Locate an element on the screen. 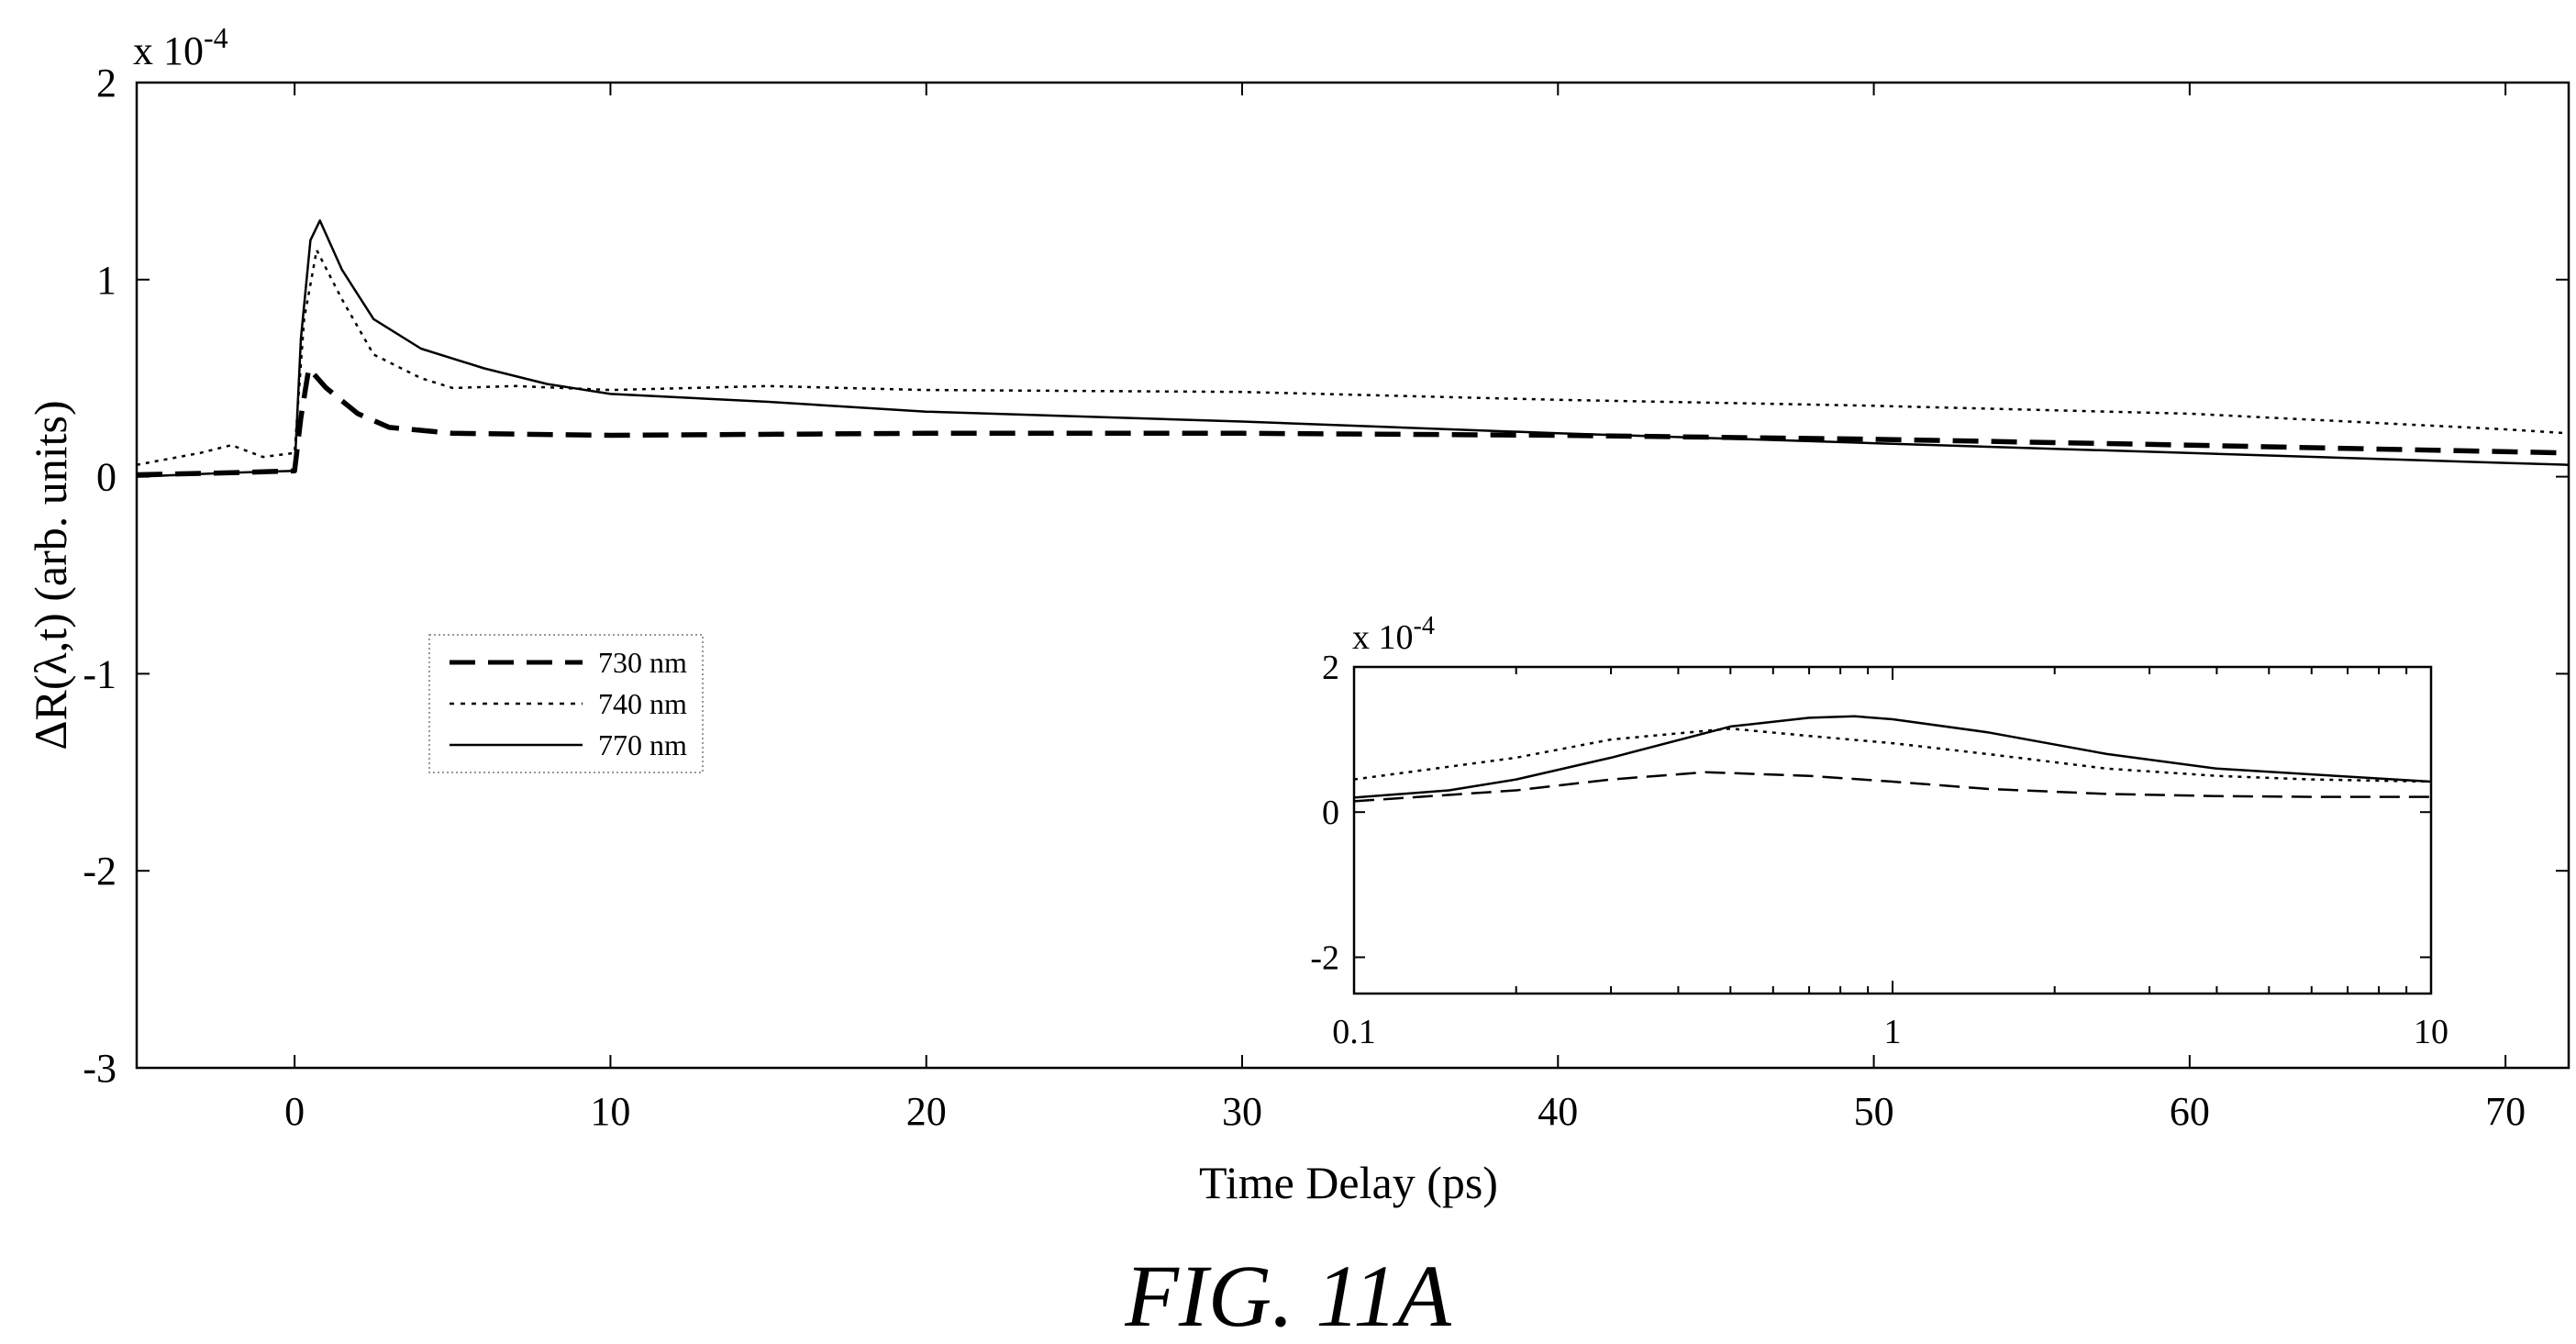  main-x-tick-label: 0 is located at coordinates (294, 1111).